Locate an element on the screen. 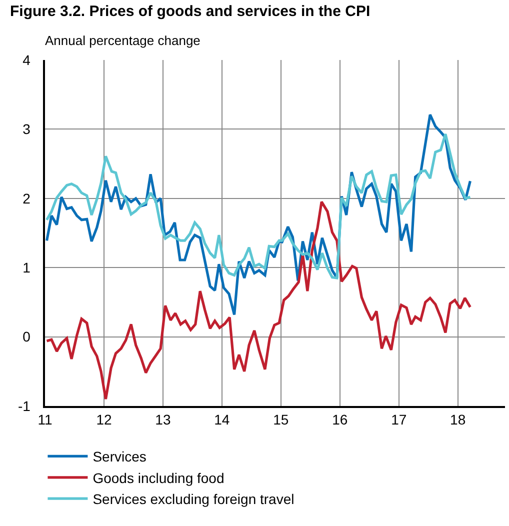 Image resolution: width=509 pixels, height=526 pixels. x-tick-label: 11 is located at coordinates (45, 420).